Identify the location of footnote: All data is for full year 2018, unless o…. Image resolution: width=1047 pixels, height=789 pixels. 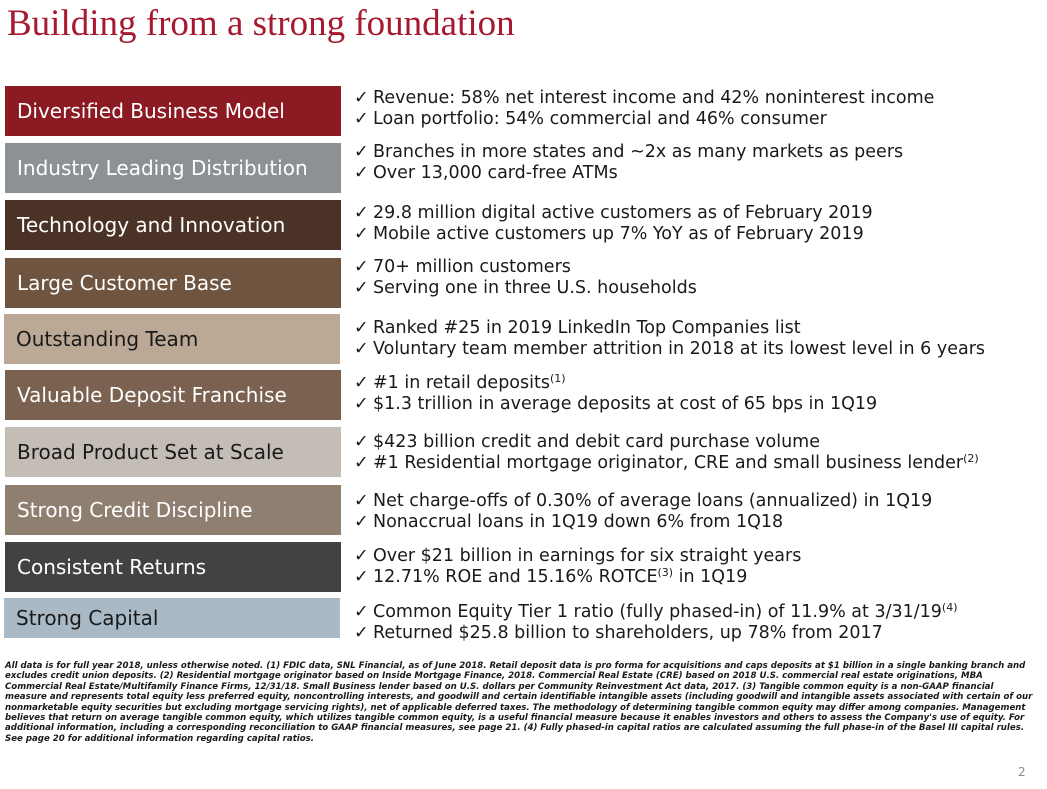
(519, 702).